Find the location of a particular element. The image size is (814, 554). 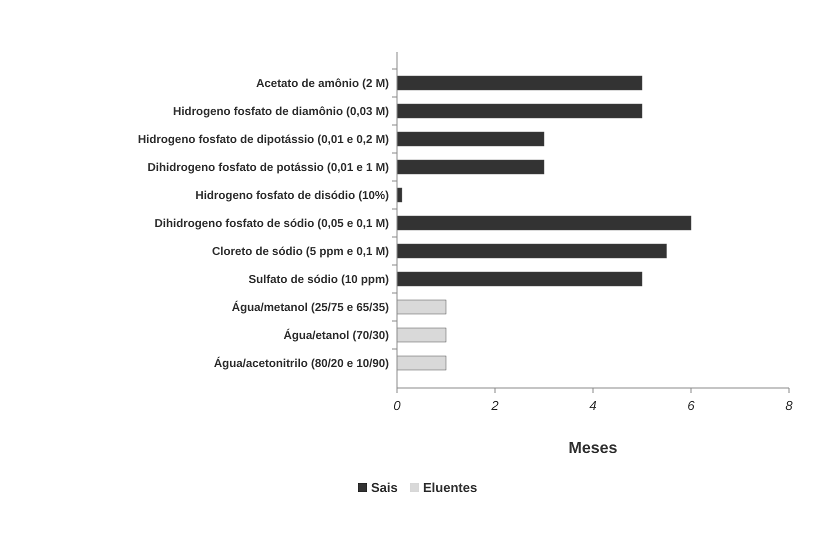

x-tick-label: 0 is located at coordinates (397, 405).